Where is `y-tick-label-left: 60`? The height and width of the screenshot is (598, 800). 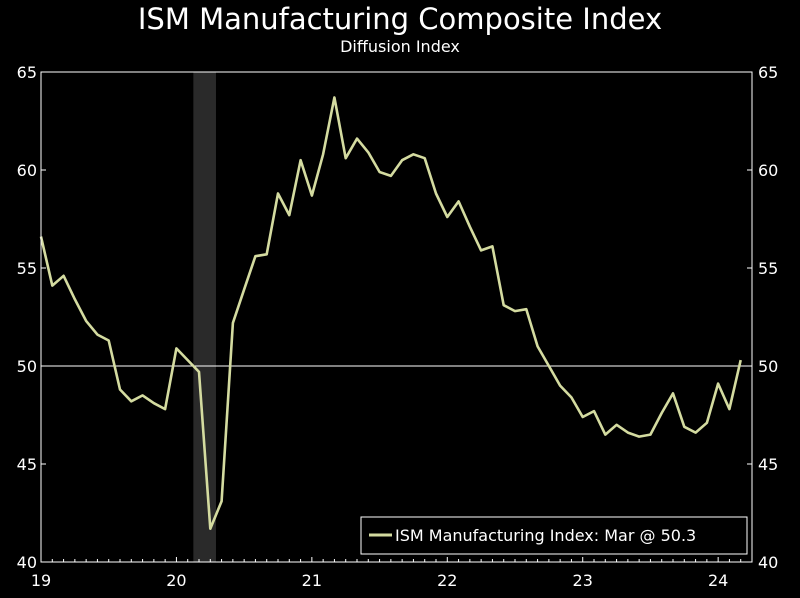 y-tick-label-left: 60 is located at coordinates (27, 170).